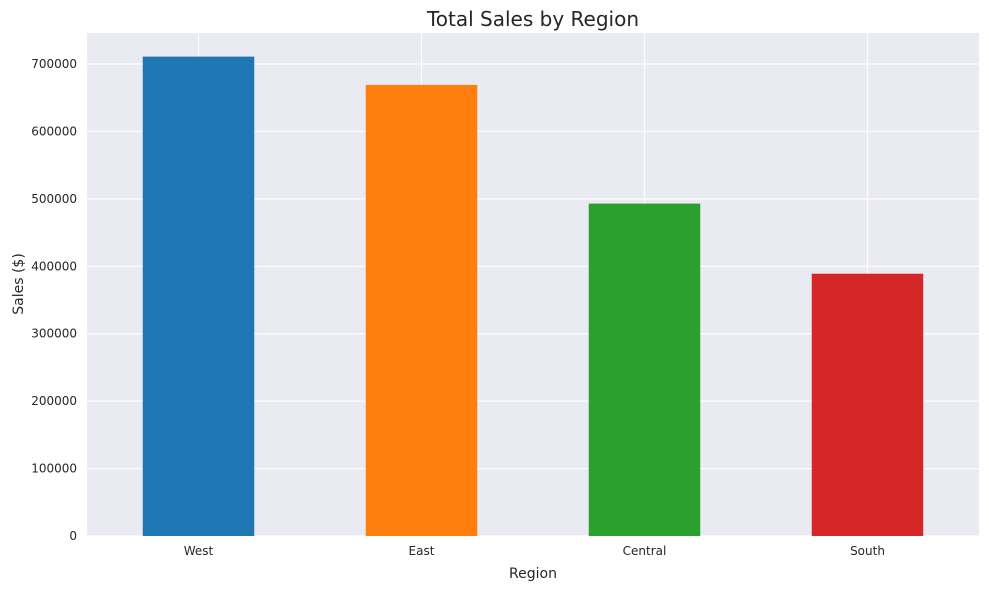 Image resolution: width=989 pixels, height=590 pixels. What do you see at coordinates (54, 334) in the screenshot?
I see `y-tick-label: 300000` at bounding box center [54, 334].